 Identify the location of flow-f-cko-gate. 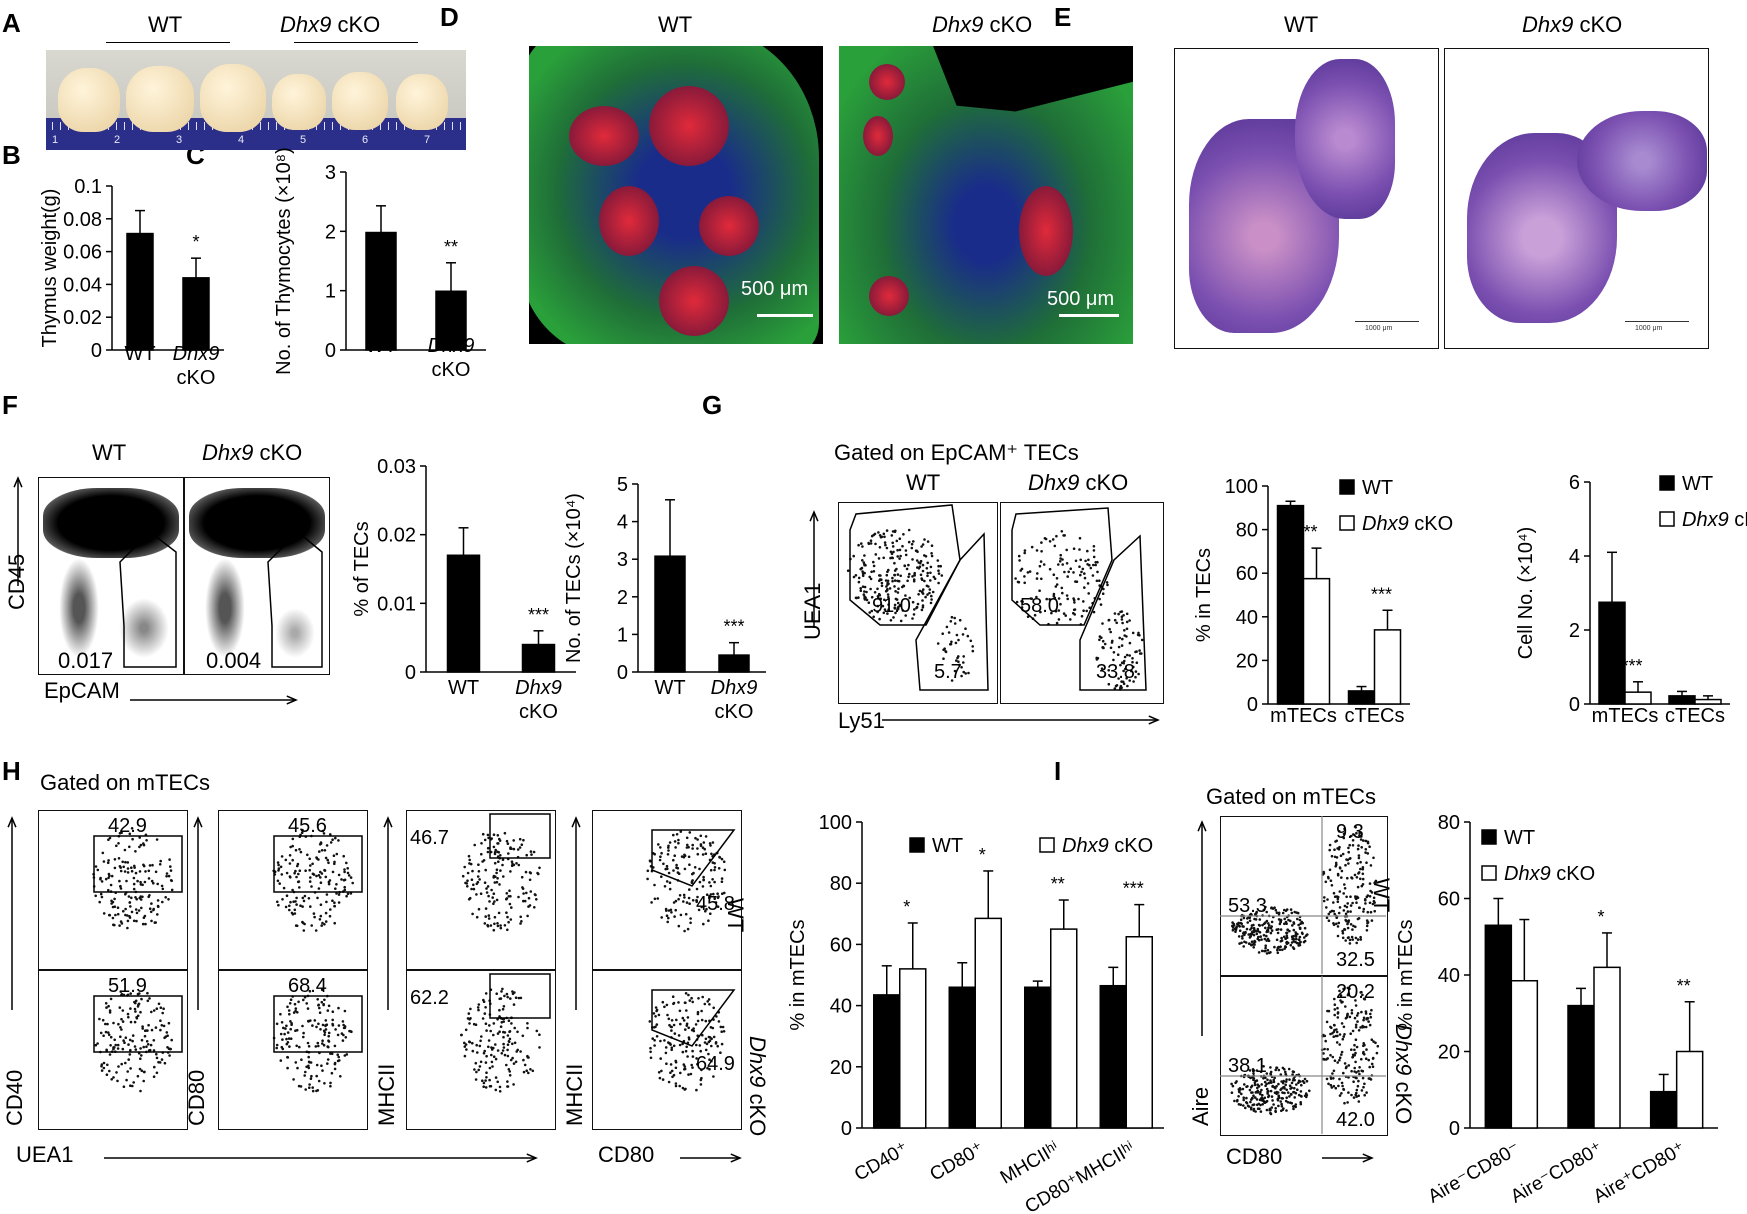
(295, 599).